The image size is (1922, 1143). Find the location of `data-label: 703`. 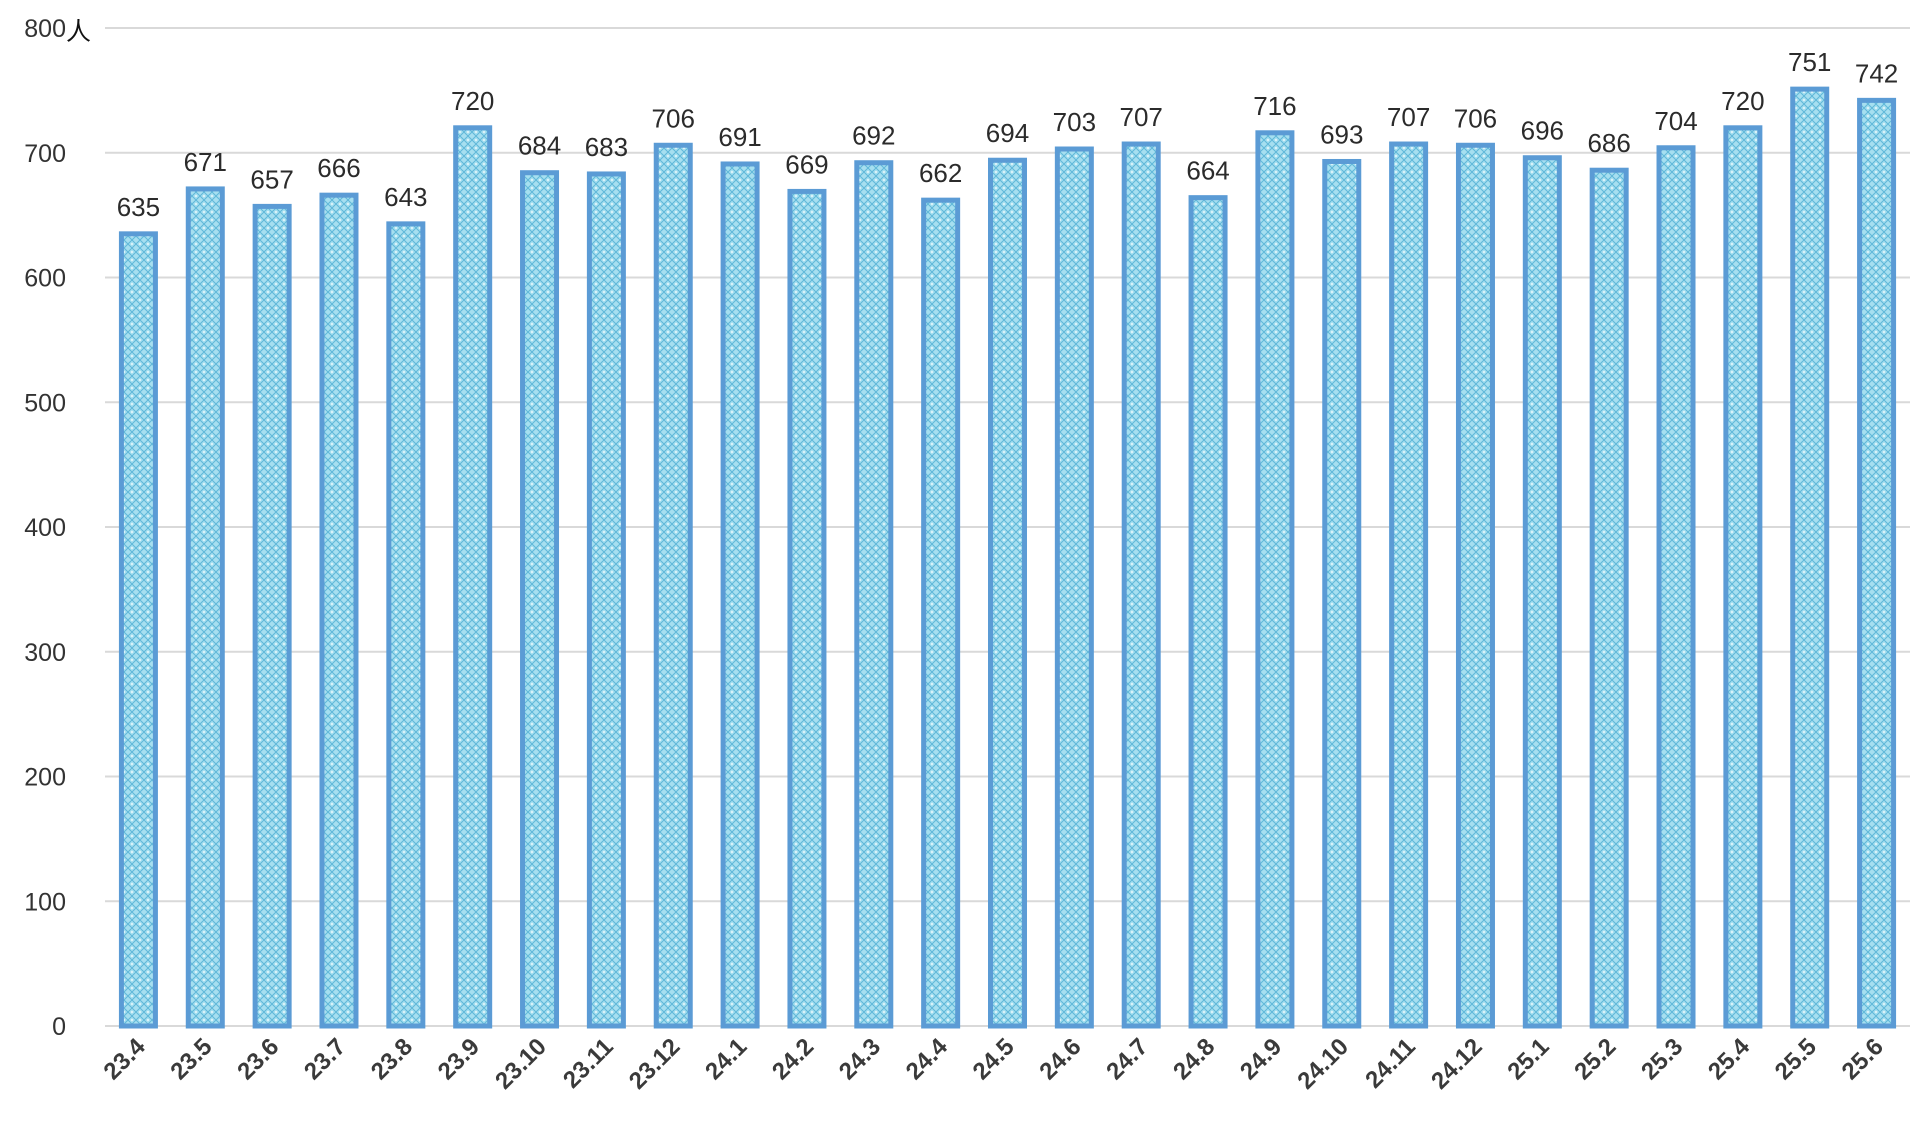

data-label: 703 is located at coordinates (1074, 122).